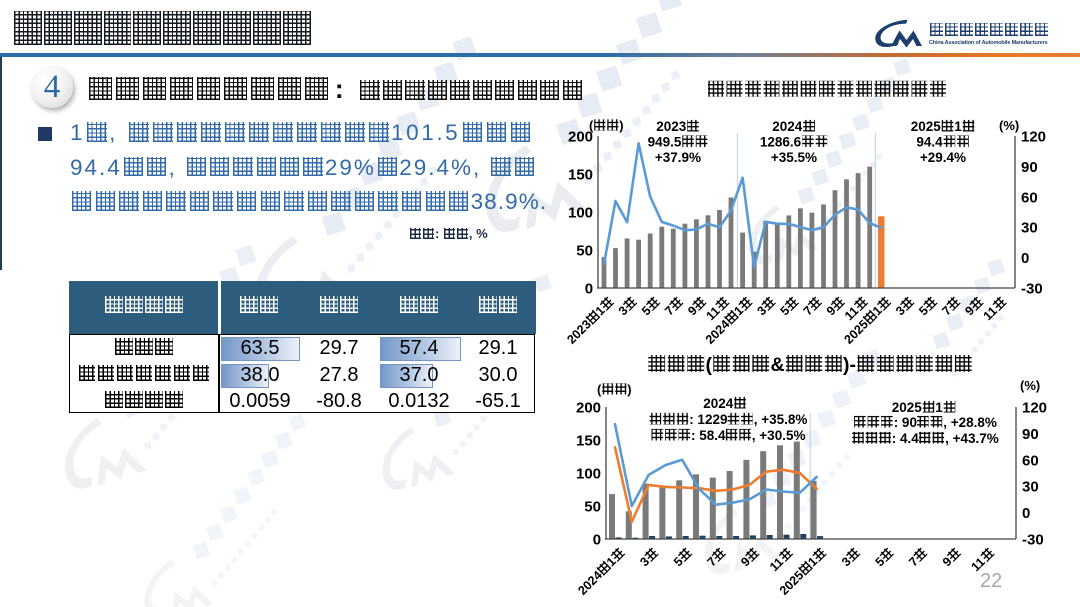  Describe the element at coordinates (794, 157) in the screenshot. I see `svg-text: +35.5%` at that location.